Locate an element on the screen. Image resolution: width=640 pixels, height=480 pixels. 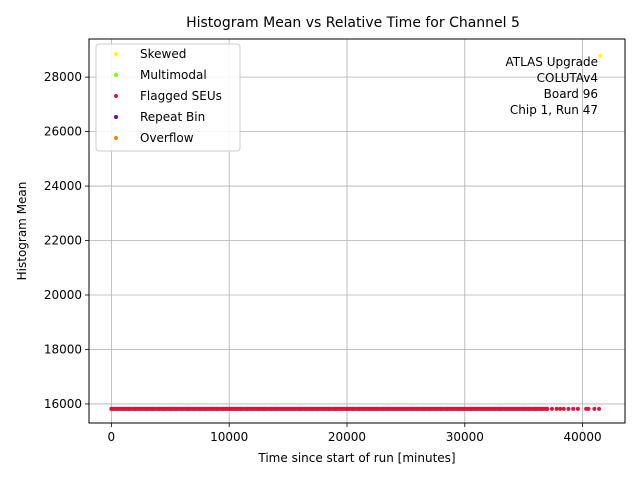
y-tick-label: 24000 is located at coordinates (63, 186).